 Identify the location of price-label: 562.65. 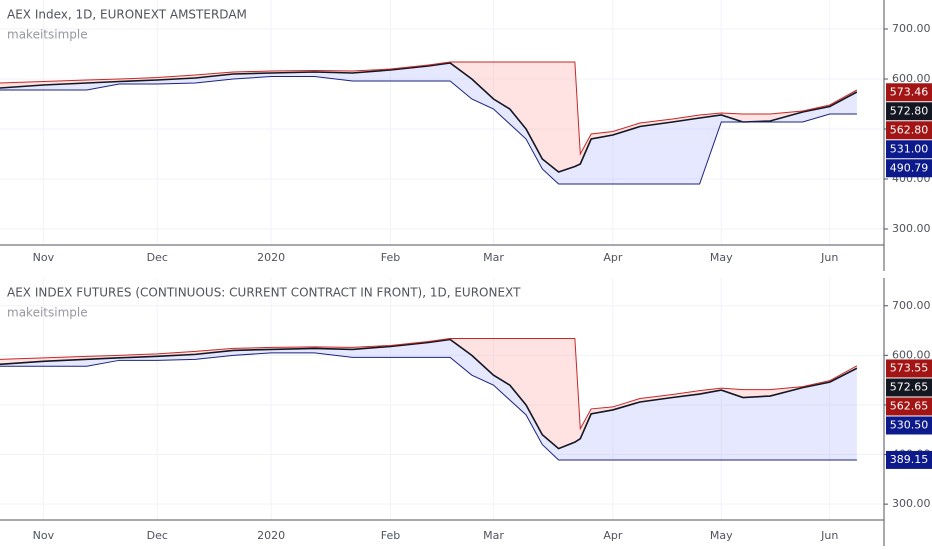
(909, 405).